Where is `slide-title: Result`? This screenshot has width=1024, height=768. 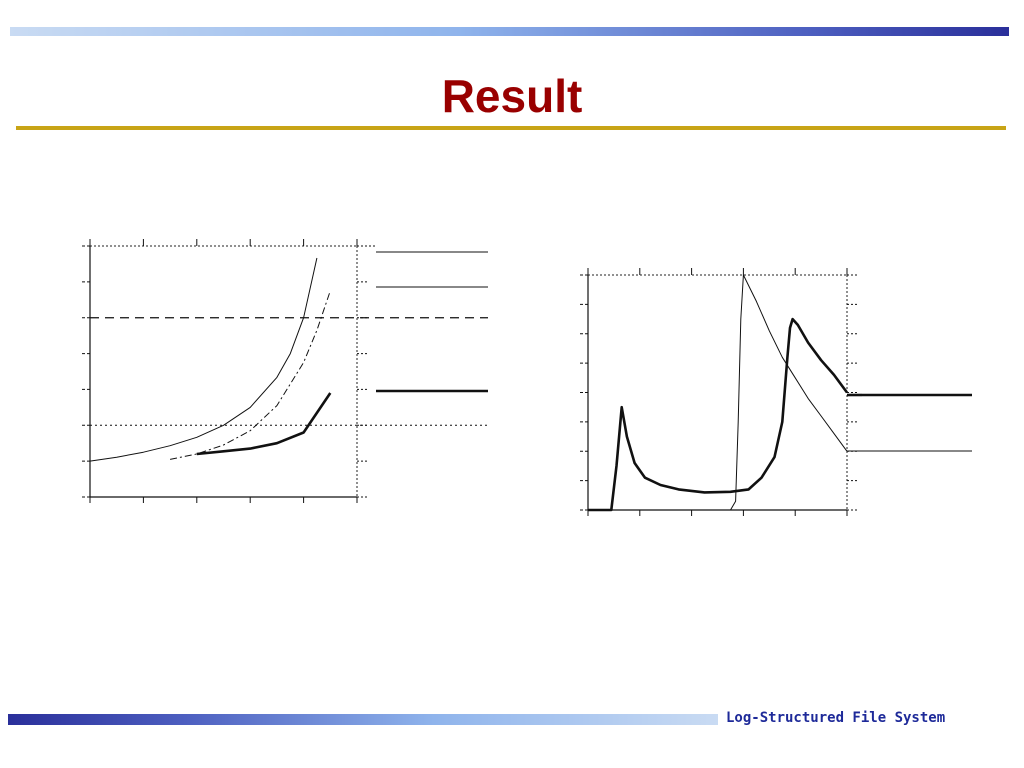
slide-title: Result is located at coordinates (512, 96).